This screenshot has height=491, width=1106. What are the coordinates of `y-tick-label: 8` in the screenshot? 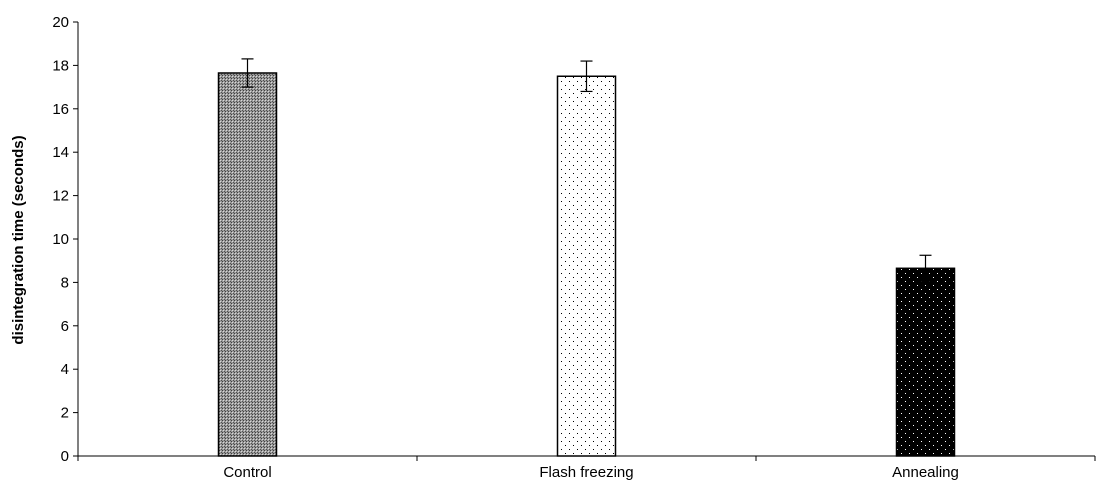 It's located at (65, 282).